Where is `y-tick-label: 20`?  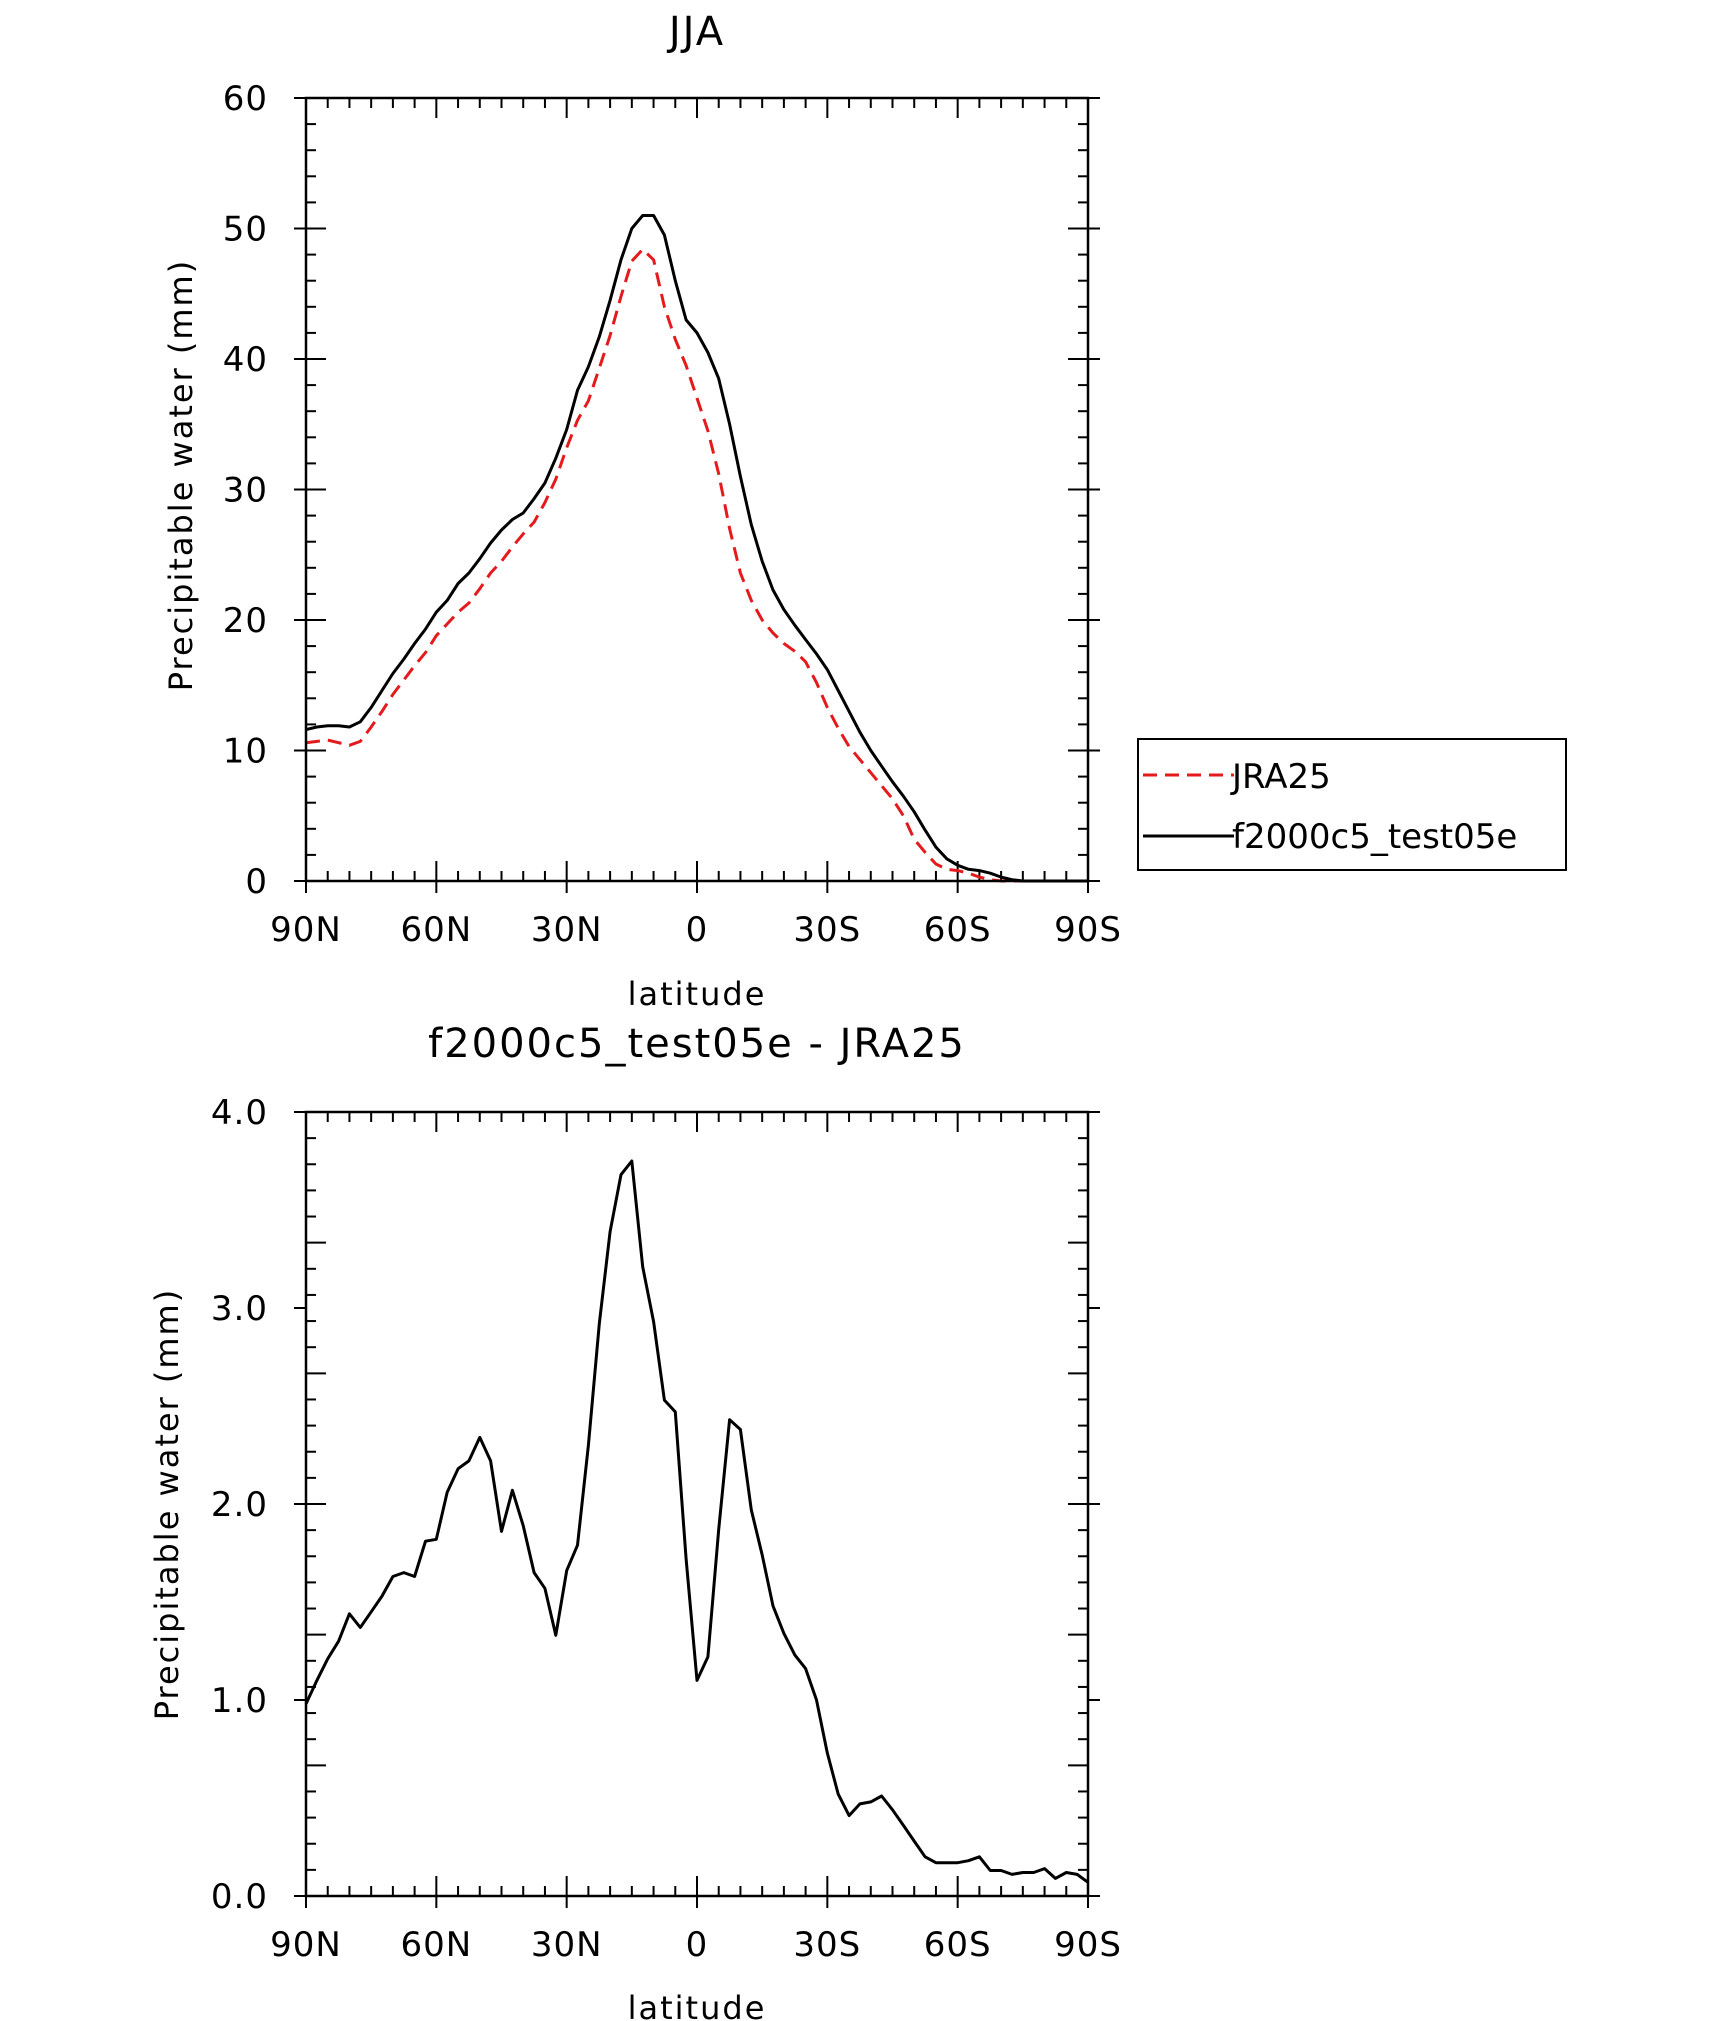 y-tick-label: 20 is located at coordinates (245, 621).